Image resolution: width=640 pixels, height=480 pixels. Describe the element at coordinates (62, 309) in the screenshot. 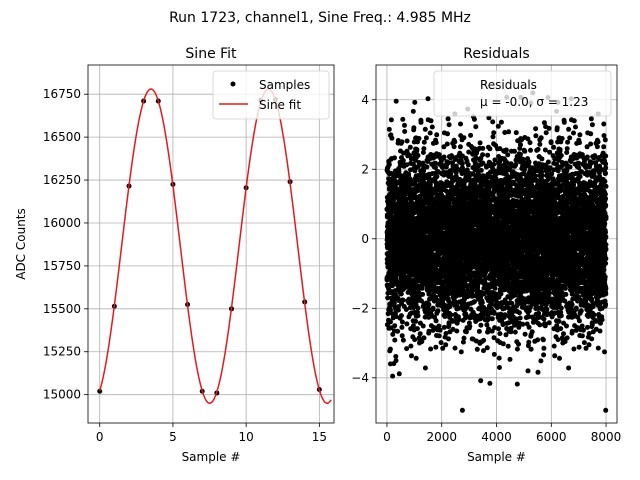

I see `y-tick-label: 15500` at that location.